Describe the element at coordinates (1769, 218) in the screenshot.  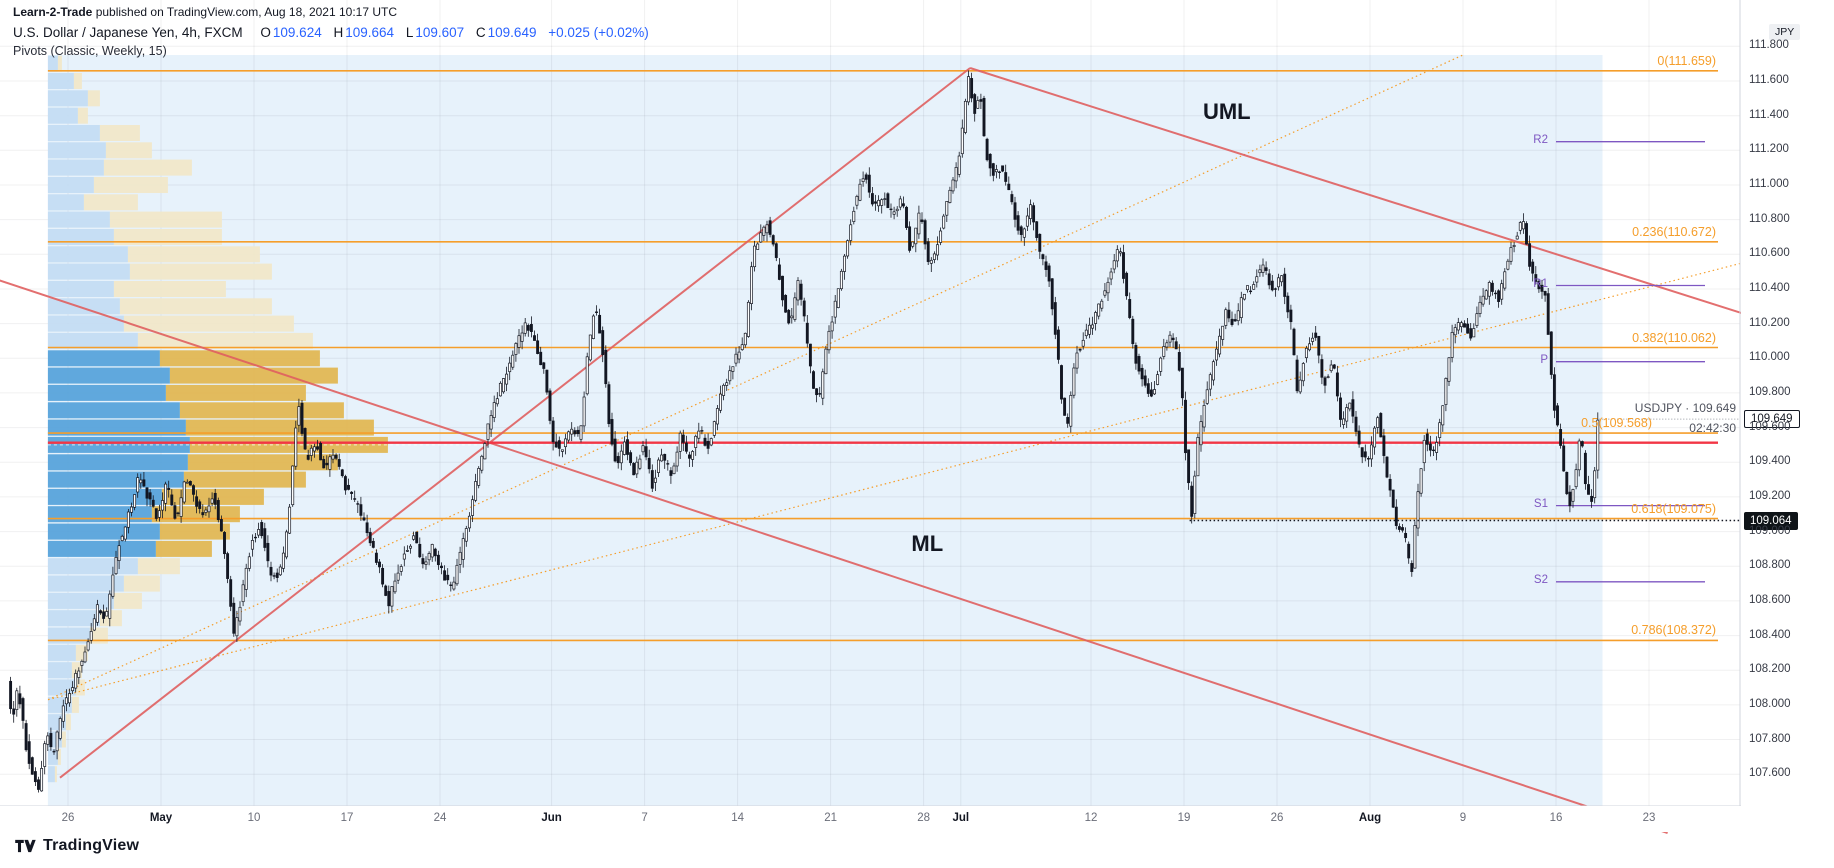
I see `price-tick-label: 110.800` at that location.